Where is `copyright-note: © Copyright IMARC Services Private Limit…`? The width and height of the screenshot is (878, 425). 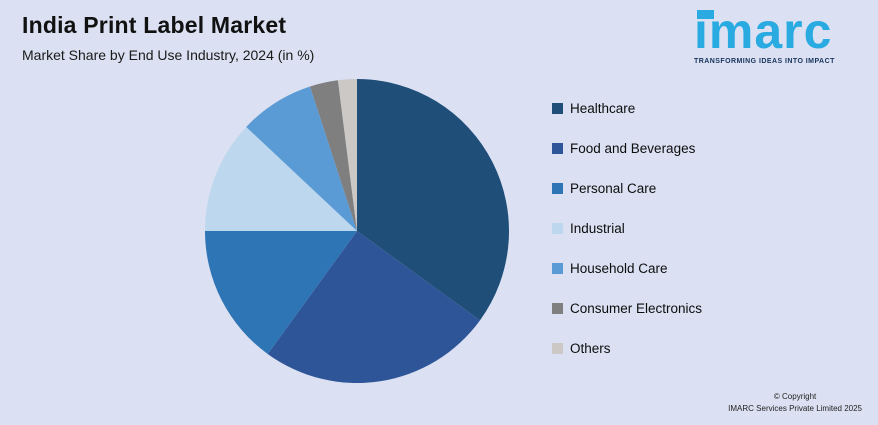
copyright-note: © Copyright IMARC Services Private Limit… is located at coordinates (795, 403).